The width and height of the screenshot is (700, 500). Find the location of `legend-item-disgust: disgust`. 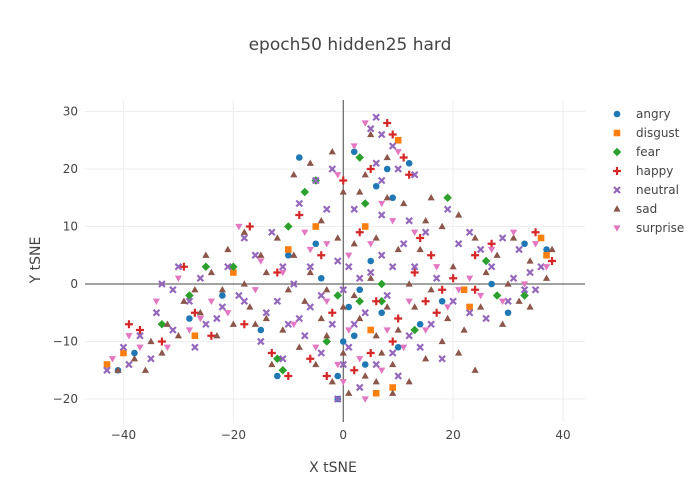

legend-item-disgust: disgust is located at coordinates (646, 133).